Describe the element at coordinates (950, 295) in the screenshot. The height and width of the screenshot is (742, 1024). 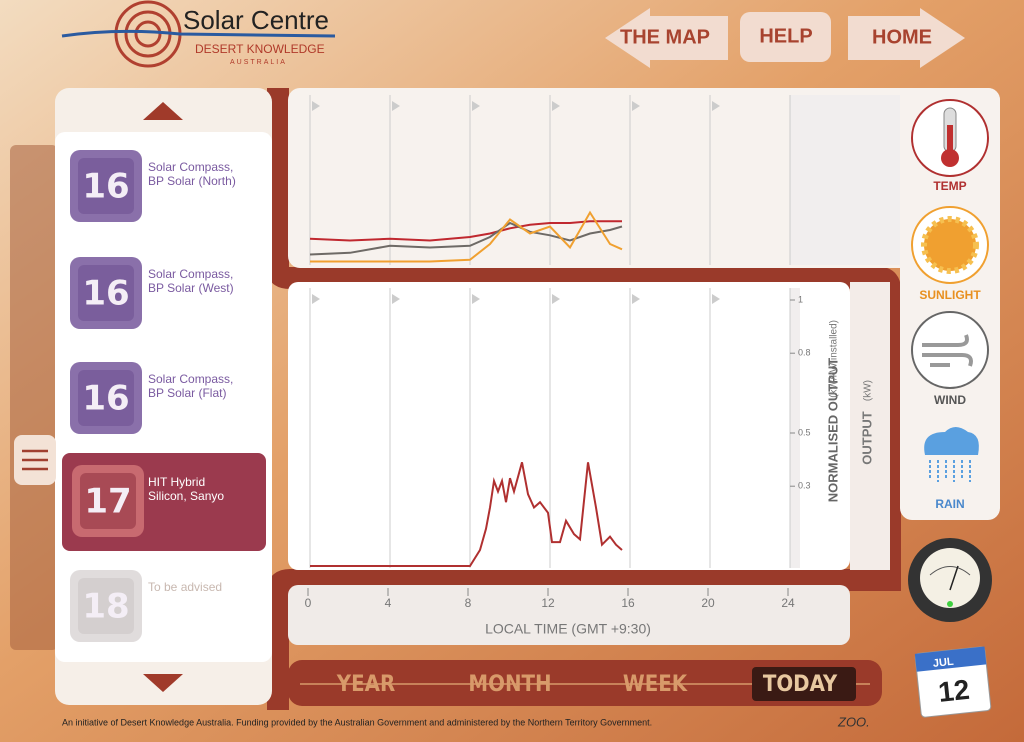
I see `weather-label: SUNLIGHT` at that location.